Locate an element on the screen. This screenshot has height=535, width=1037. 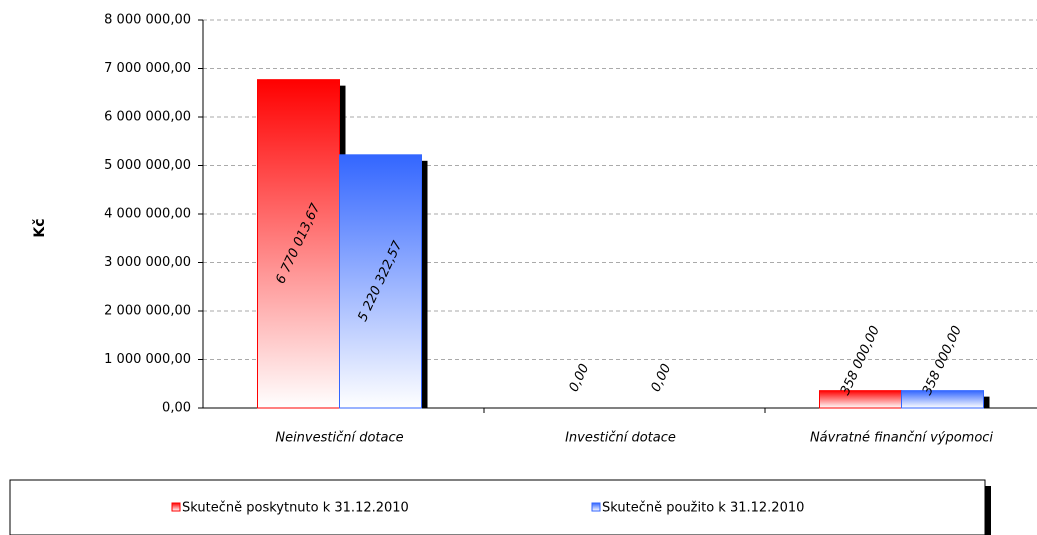
x-tick-label: Neinvestiční dotace is located at coordinates (339, 438).